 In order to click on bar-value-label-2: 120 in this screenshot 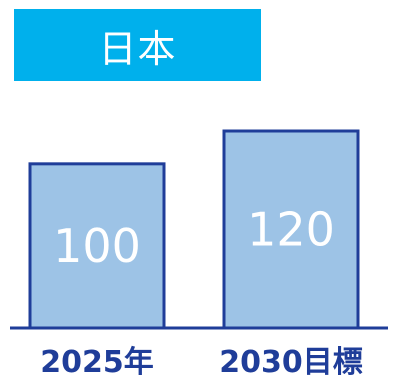, I will do `click(291, 230)`.